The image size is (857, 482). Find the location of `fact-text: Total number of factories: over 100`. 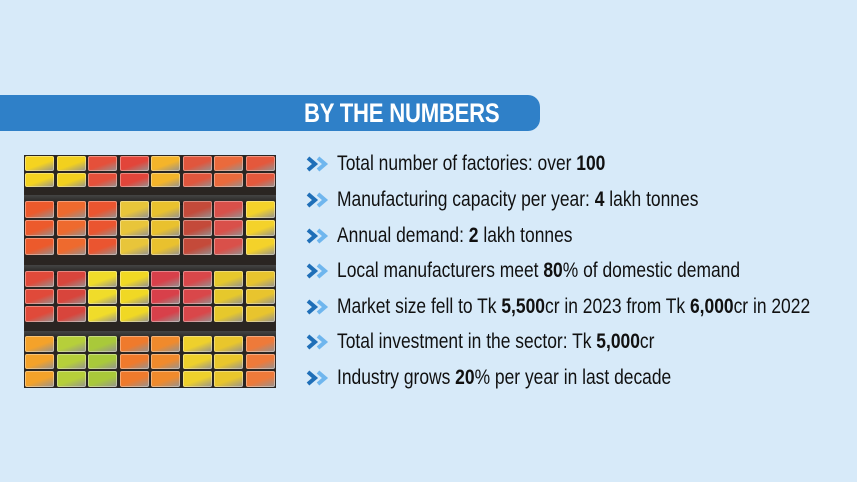

fact-text: Total number of factories: over 100 is located at coordinates (471, 164).